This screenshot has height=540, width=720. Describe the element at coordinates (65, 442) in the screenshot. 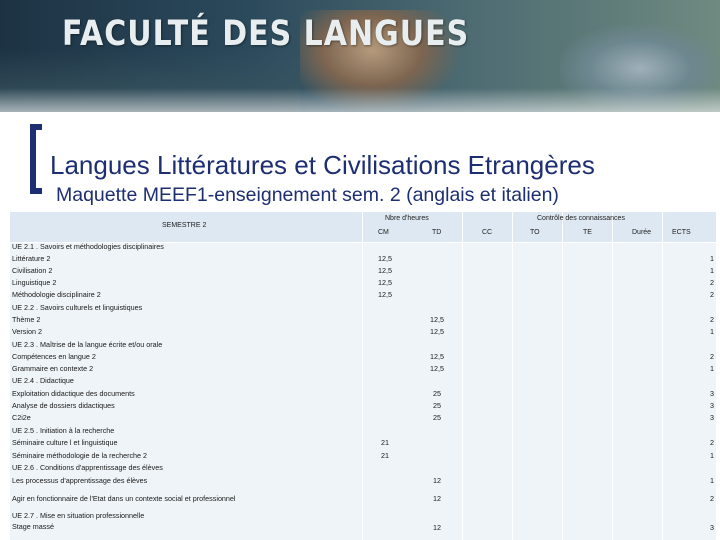

I see `course-label: Séminaire culture l et linguistique` at that location.